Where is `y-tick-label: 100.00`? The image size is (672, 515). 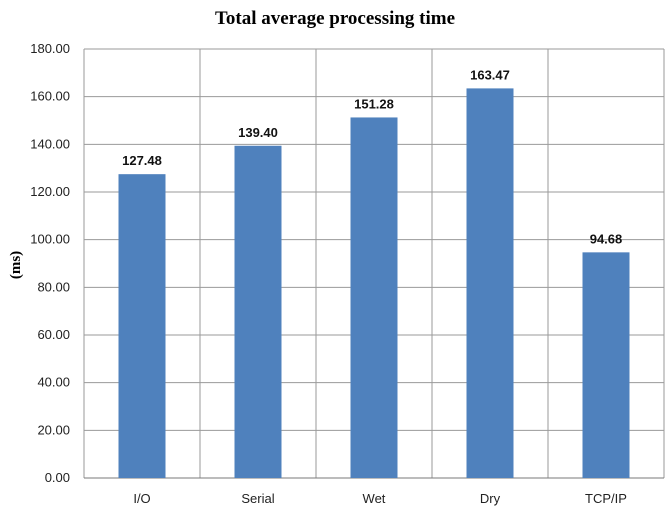 y-tick-label: 100.00 is located at coordinates (50, 239).